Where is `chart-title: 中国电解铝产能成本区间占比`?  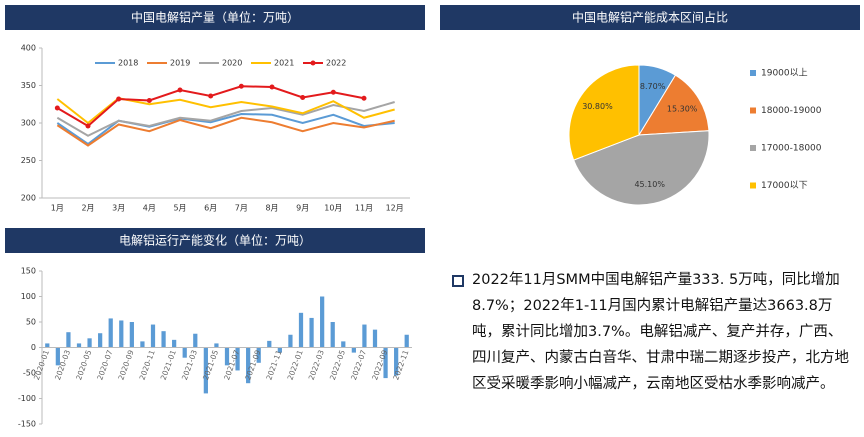 chart-title: 中国电解铝产能成本区间占比 is located at coordinates (650, 17).